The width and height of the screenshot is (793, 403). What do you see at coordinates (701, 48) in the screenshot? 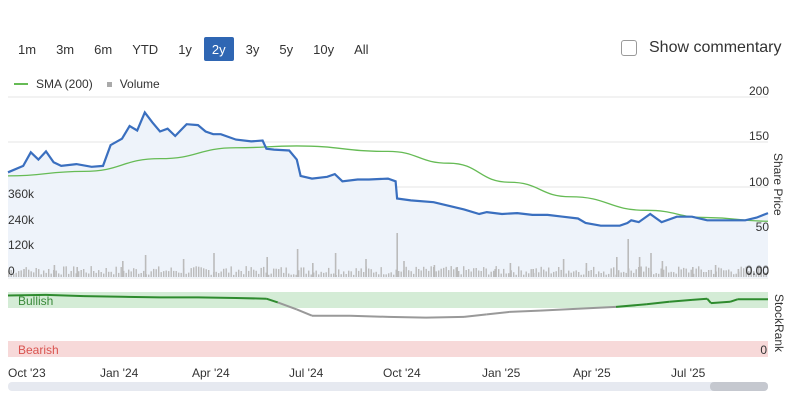
I see `show-commentary-toggle: Show commentary` at bounding box center [701, 48].